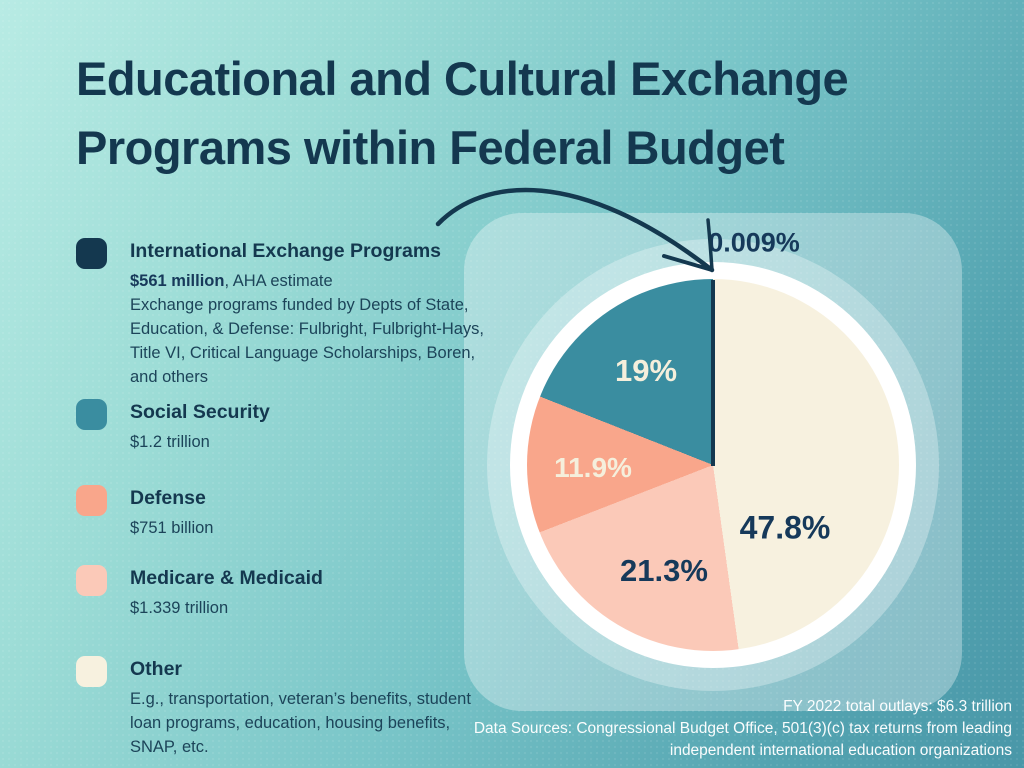 The height and width of the screenshot is (768, 1024). What do you see at coordinates (754, 242) in the screenshot?
I see `pie-label-international-exchange: 0.009%` at bounding box center [754, 242].